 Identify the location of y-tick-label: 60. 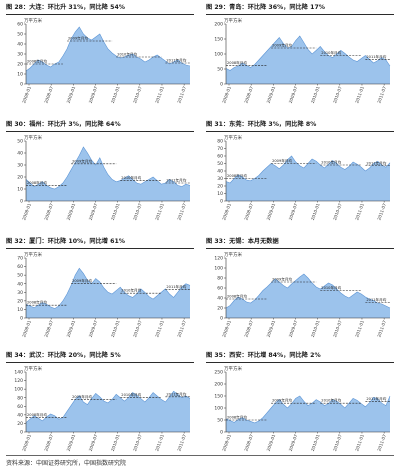
(220, 157).